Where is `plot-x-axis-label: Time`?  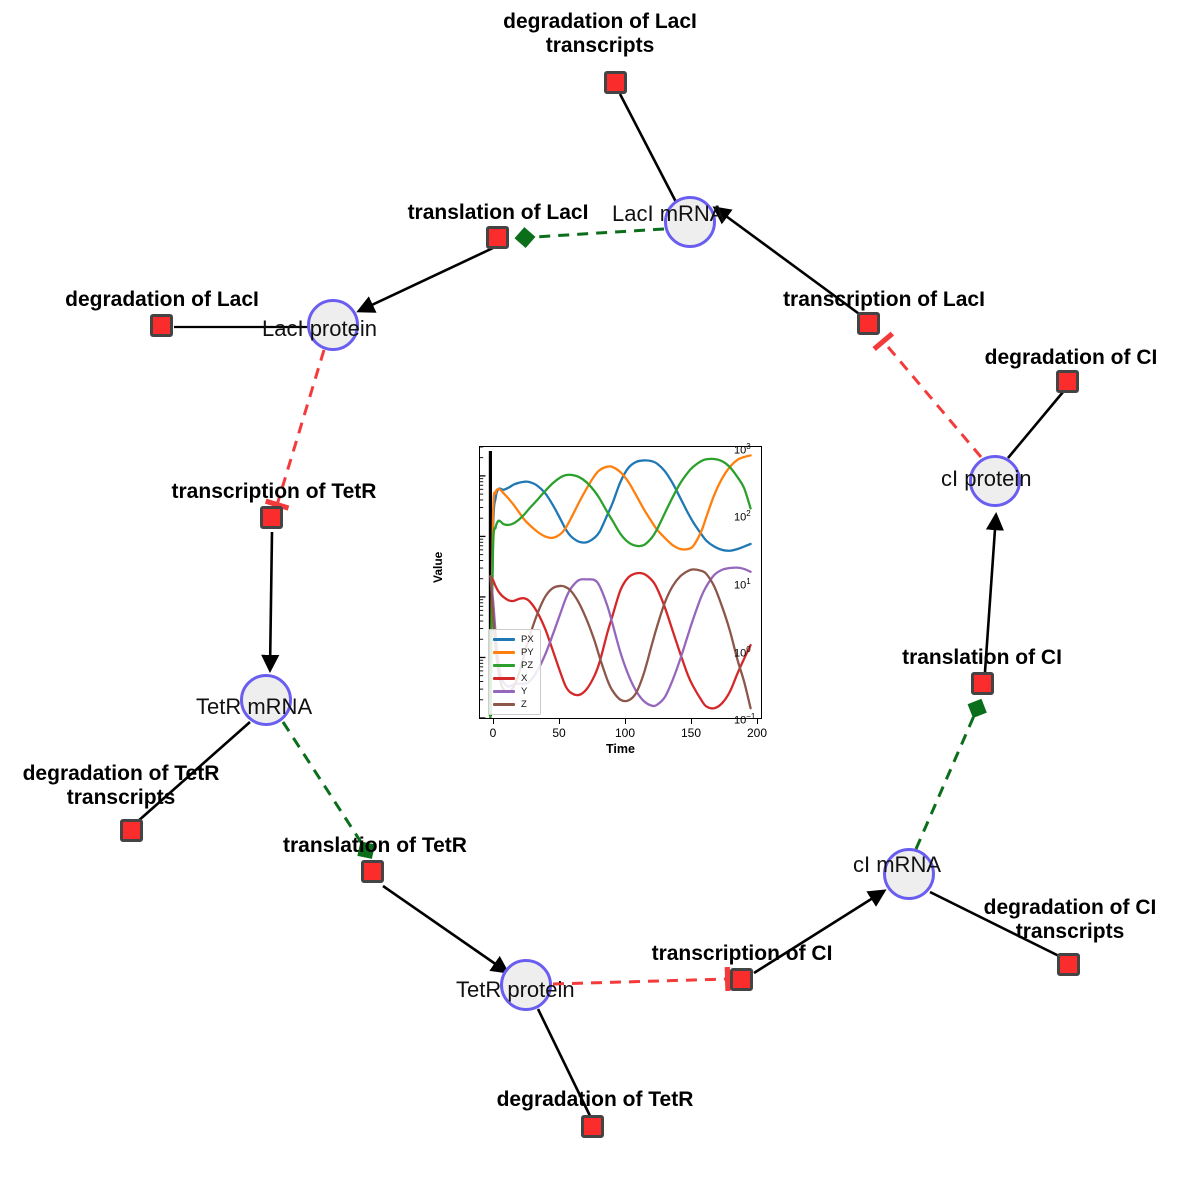
plot-x-axis-label: Time is located at coordinates (620, 749).